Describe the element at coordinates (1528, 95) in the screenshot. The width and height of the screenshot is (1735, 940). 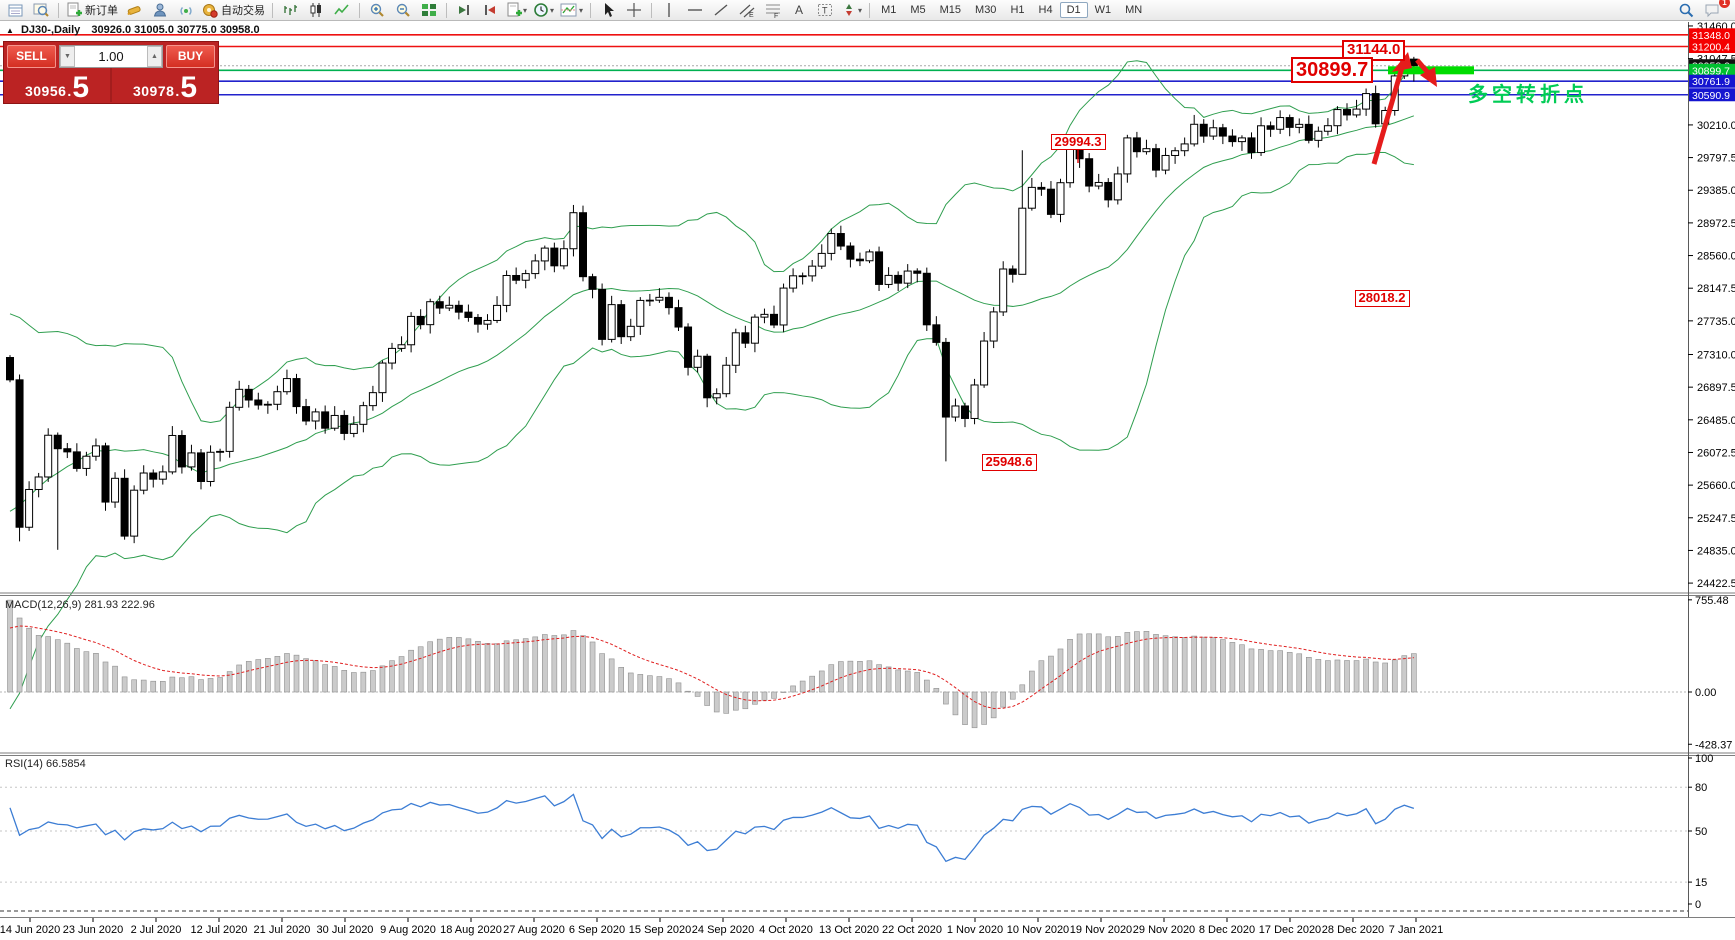
I see `chinese-note-turning-point: 多空转折点` at that location.